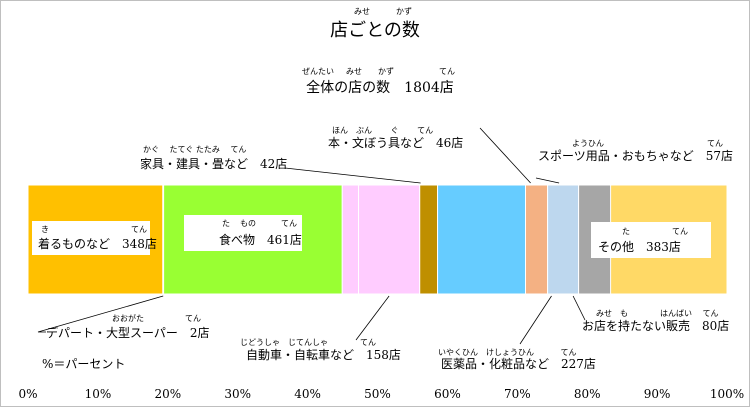 This screenshot has height=412, width=750. What do you see at coordinates (715, 143) in the screenshot?
I see `ruby-sports-ten: てん` at bounding box center [715, 143].